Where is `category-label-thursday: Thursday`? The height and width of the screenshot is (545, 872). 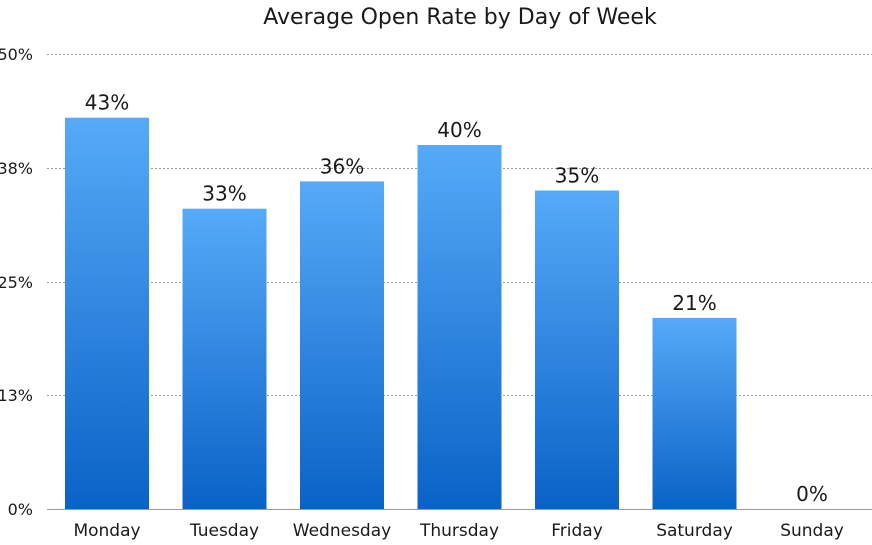
category-label-thursday: Thursday is located at coordinates (459, 531).